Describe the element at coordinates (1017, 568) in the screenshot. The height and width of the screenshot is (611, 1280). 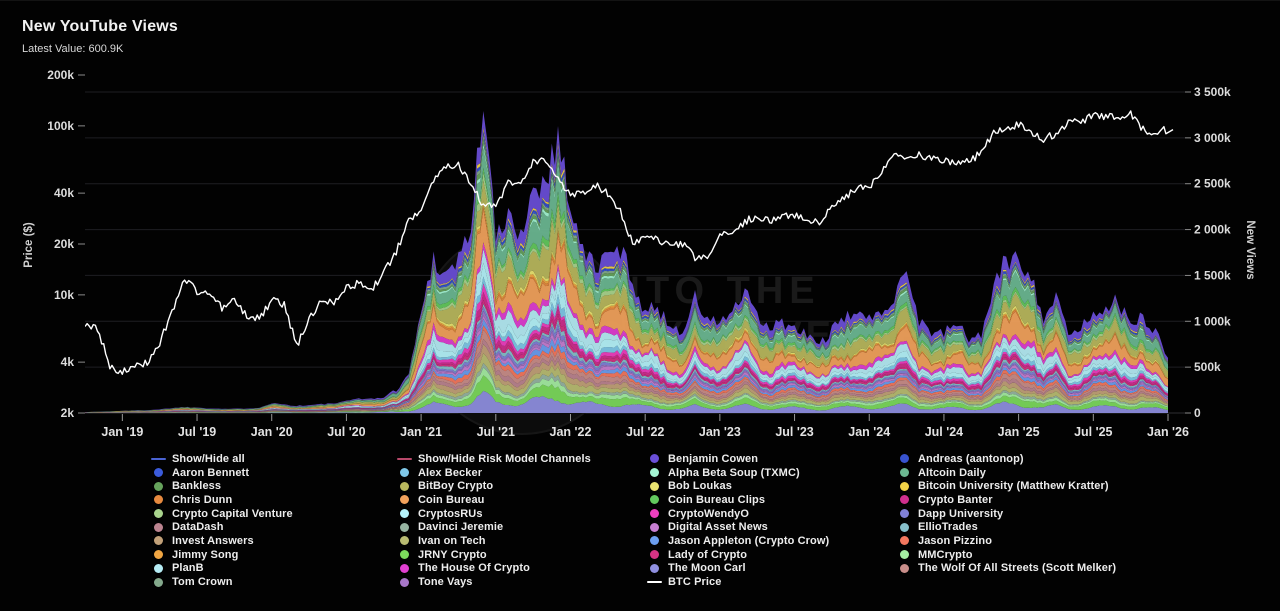
I see `legend-item-label: The Wolf Of All Streets (Scott Melker)` at that location.